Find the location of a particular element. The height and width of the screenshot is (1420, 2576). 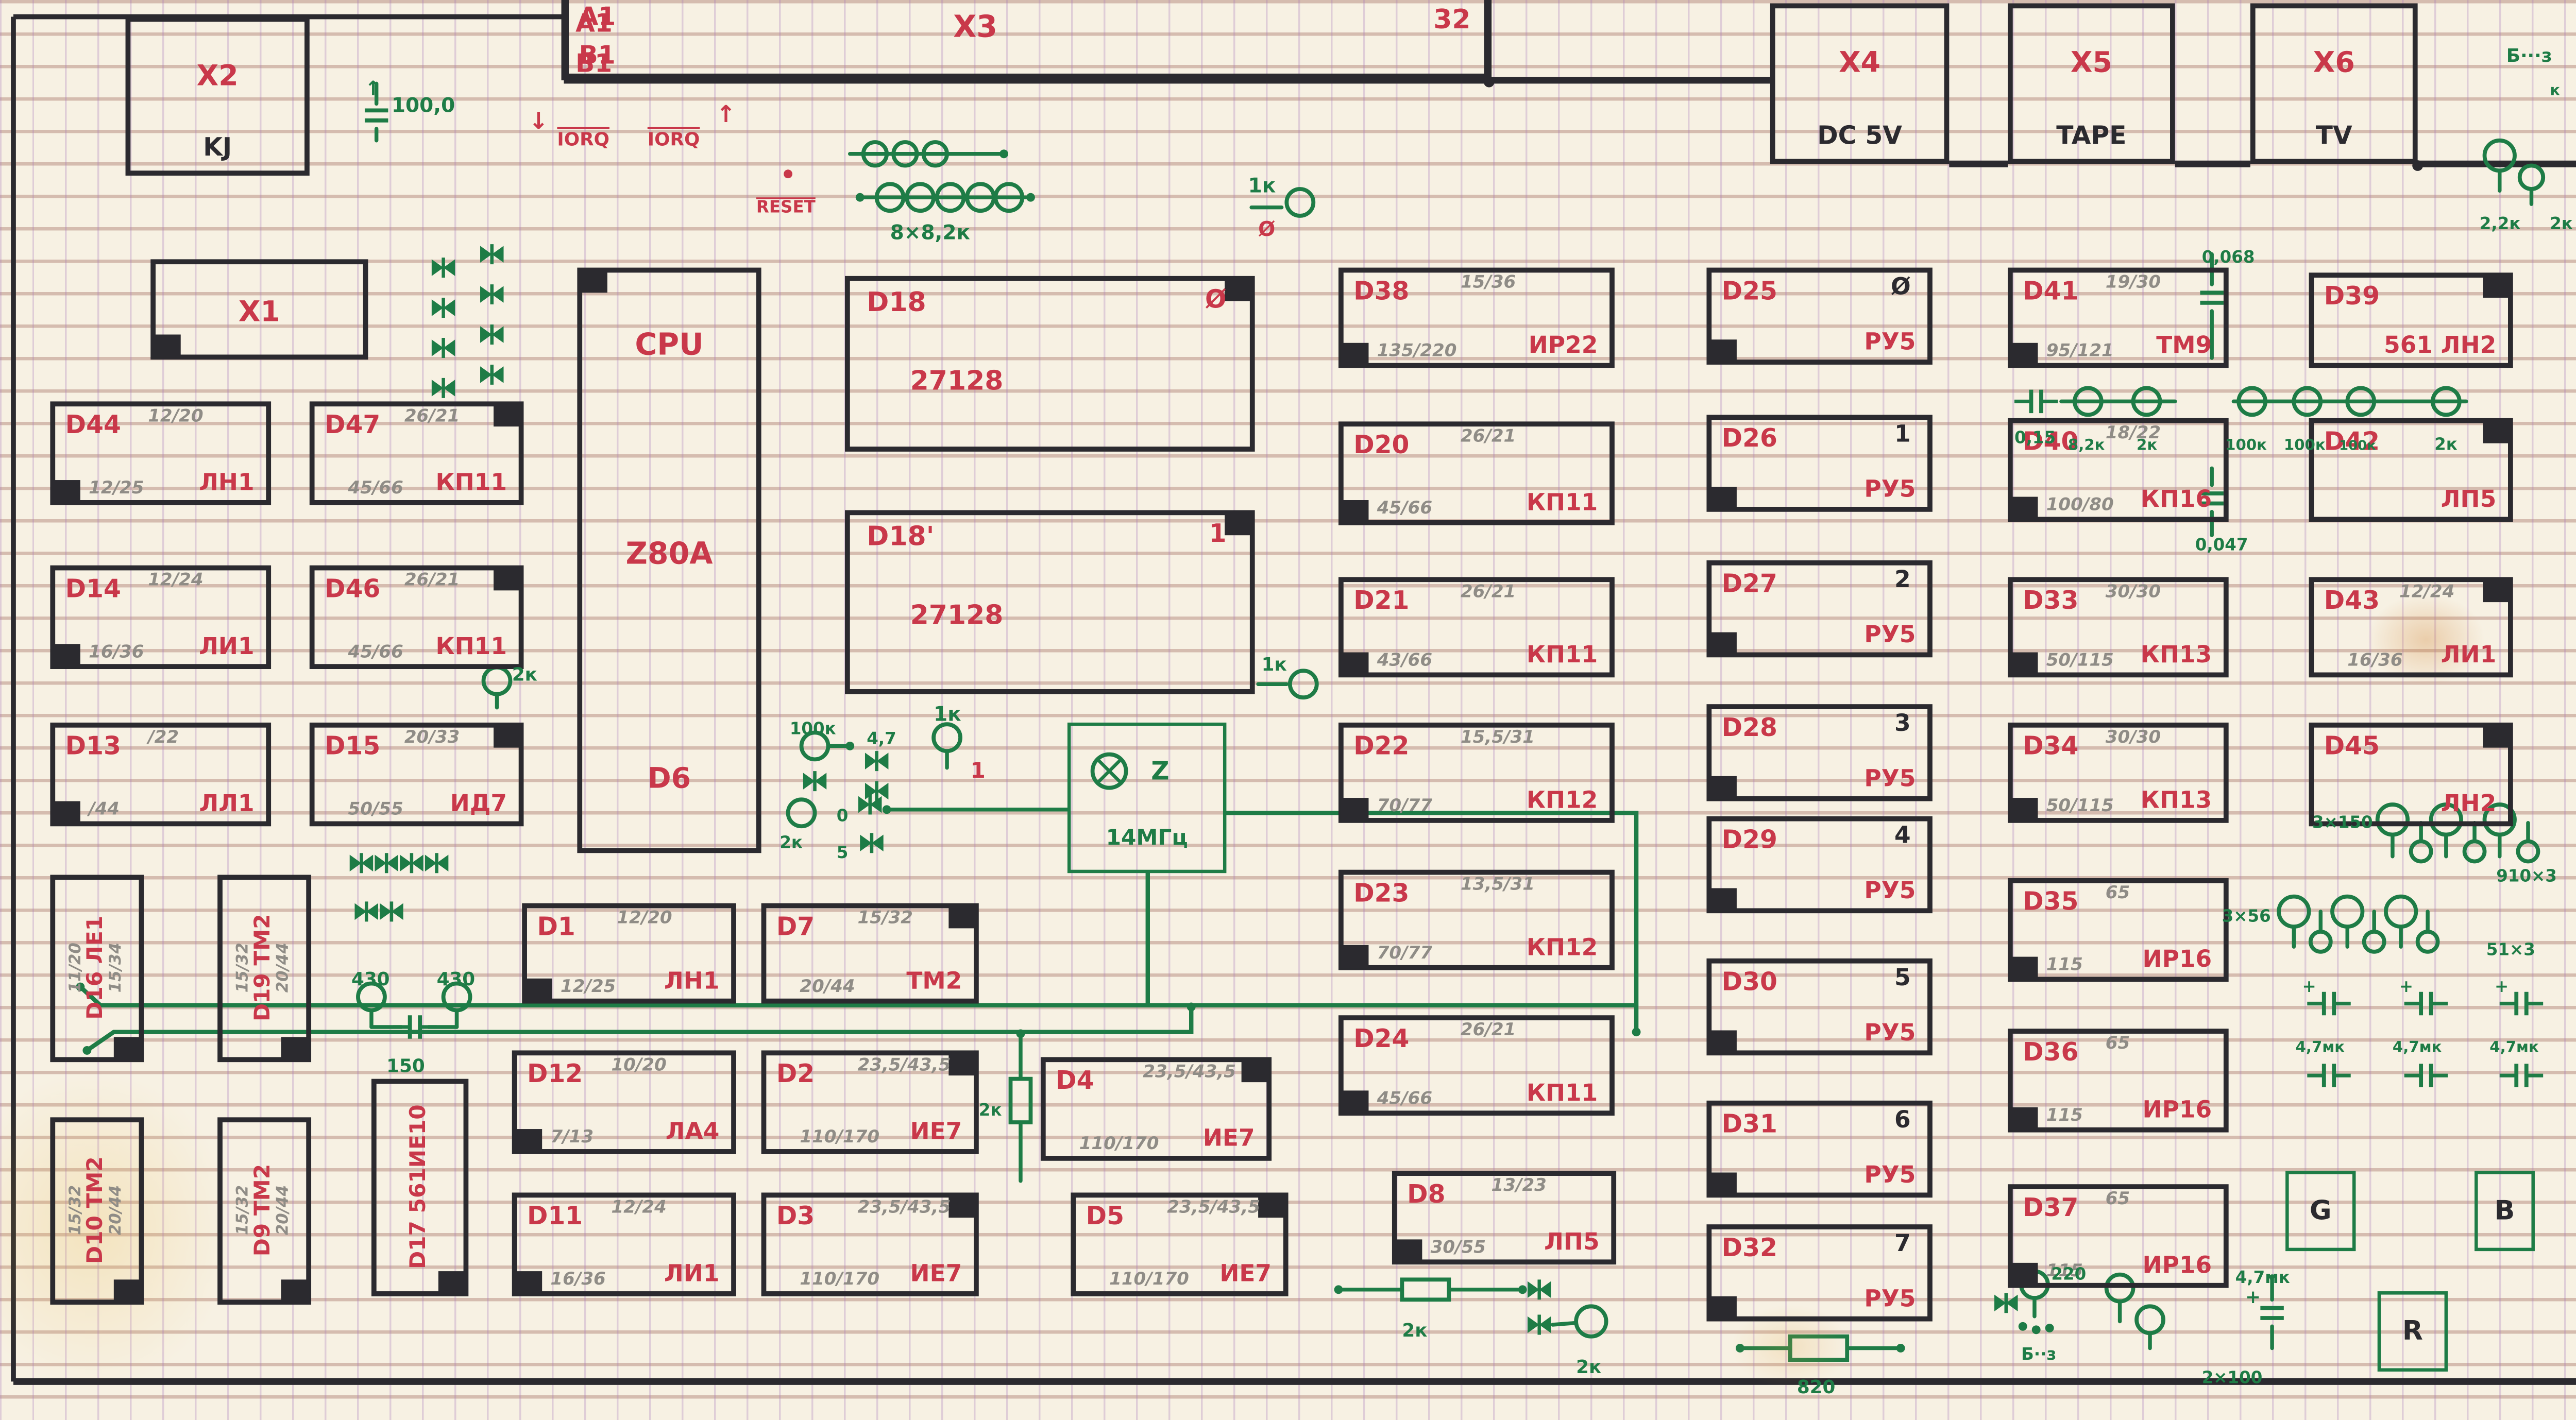

chip-id-label: D44 is located at coordinates (93, 424).